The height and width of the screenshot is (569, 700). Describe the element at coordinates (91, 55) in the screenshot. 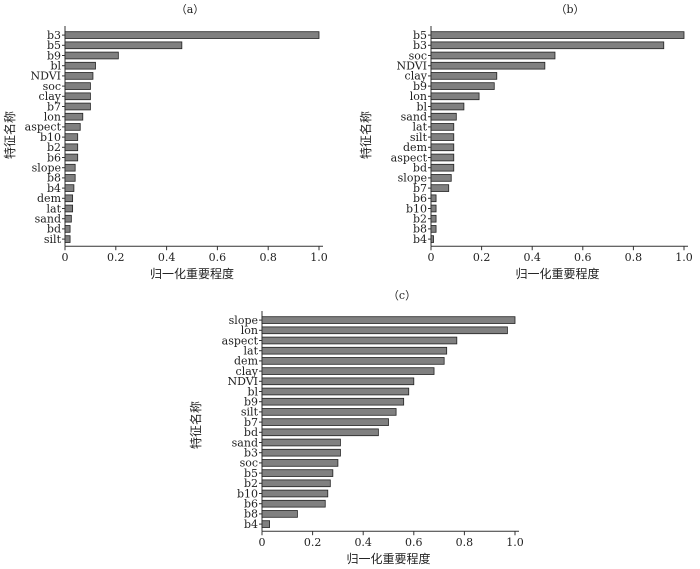

I see `bar-b9` at that location.